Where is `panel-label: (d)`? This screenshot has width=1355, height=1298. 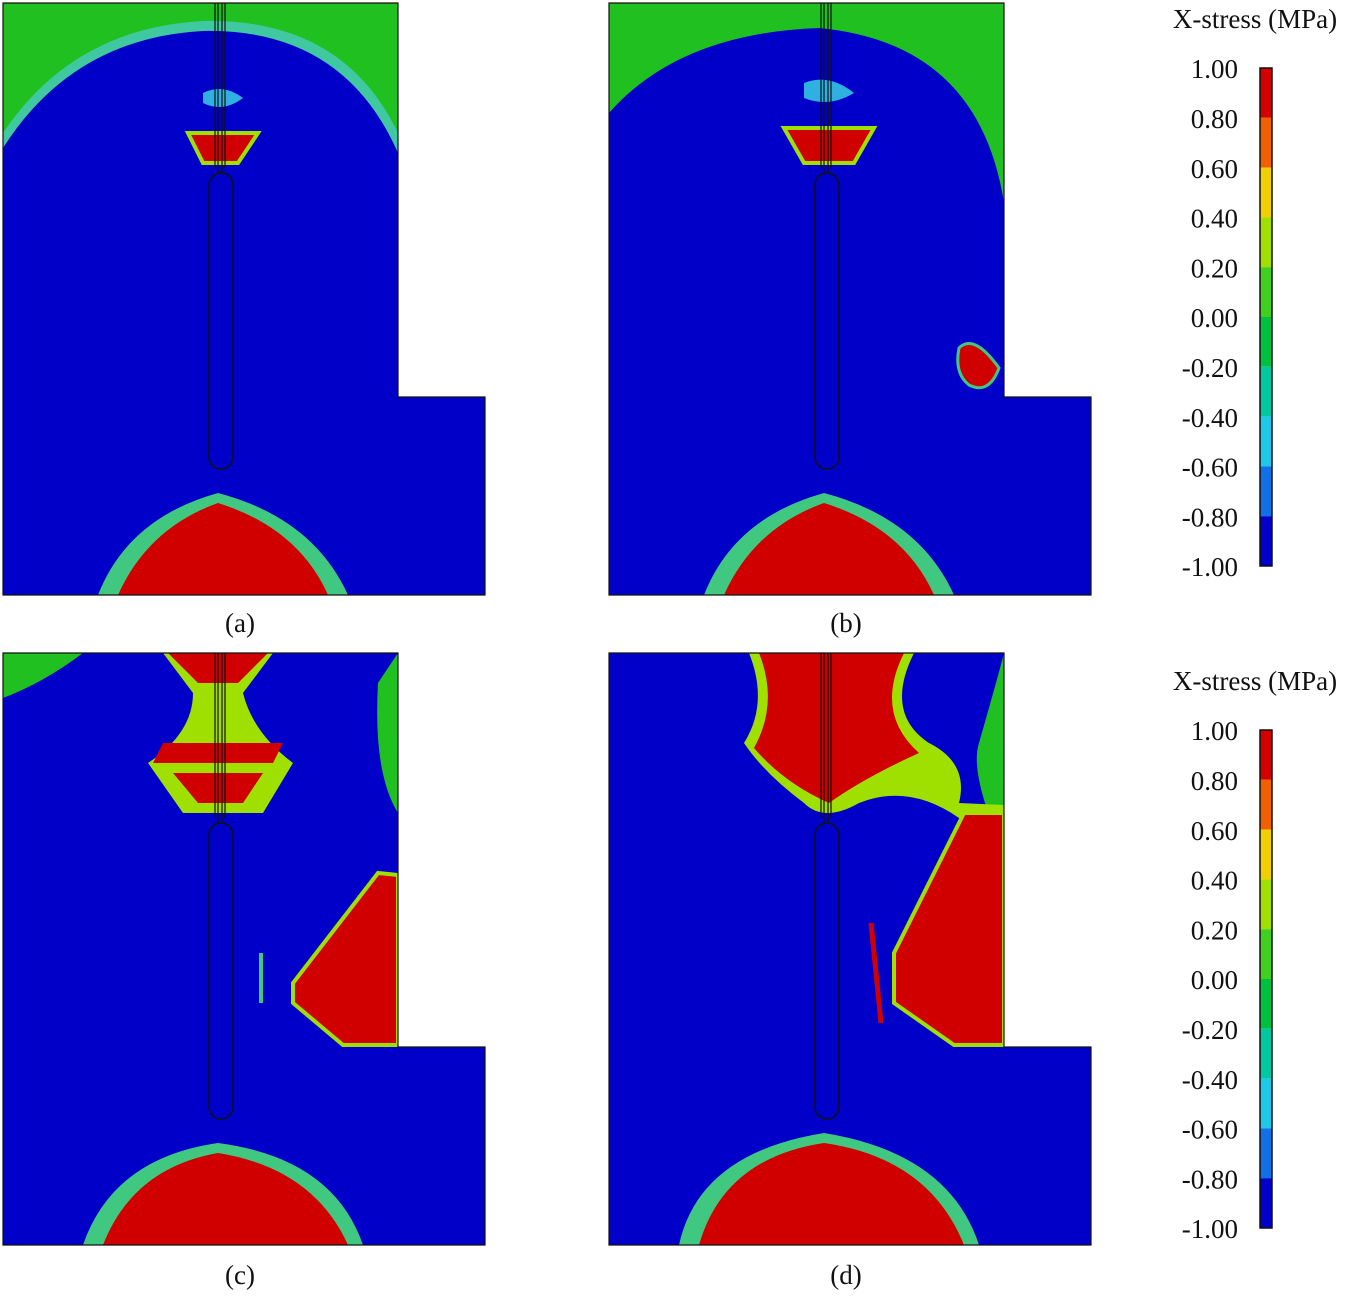 panel-label: (d) is located at coordinates (845, 1275).